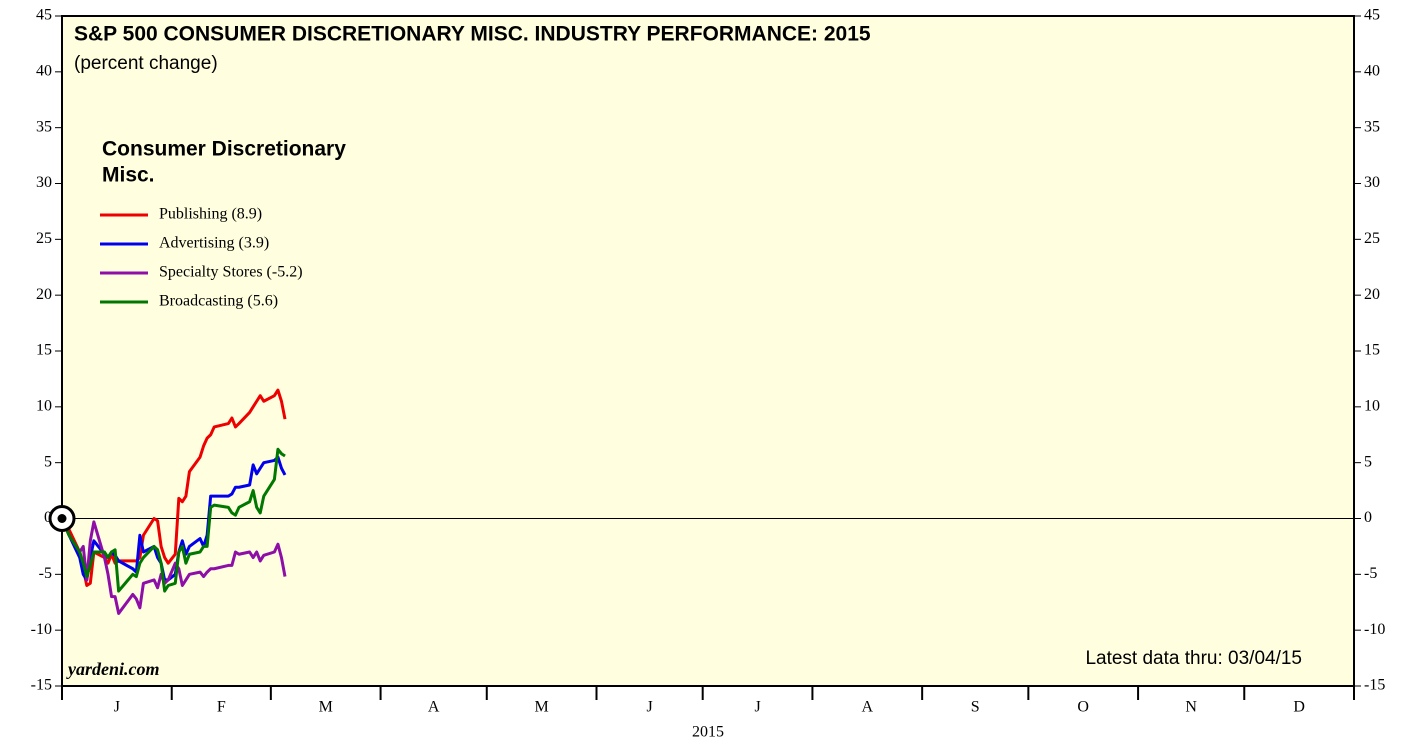  Describe the element at coordinates (44, 126) in the screenshot. I see `y-tick-label: 35` at that location.